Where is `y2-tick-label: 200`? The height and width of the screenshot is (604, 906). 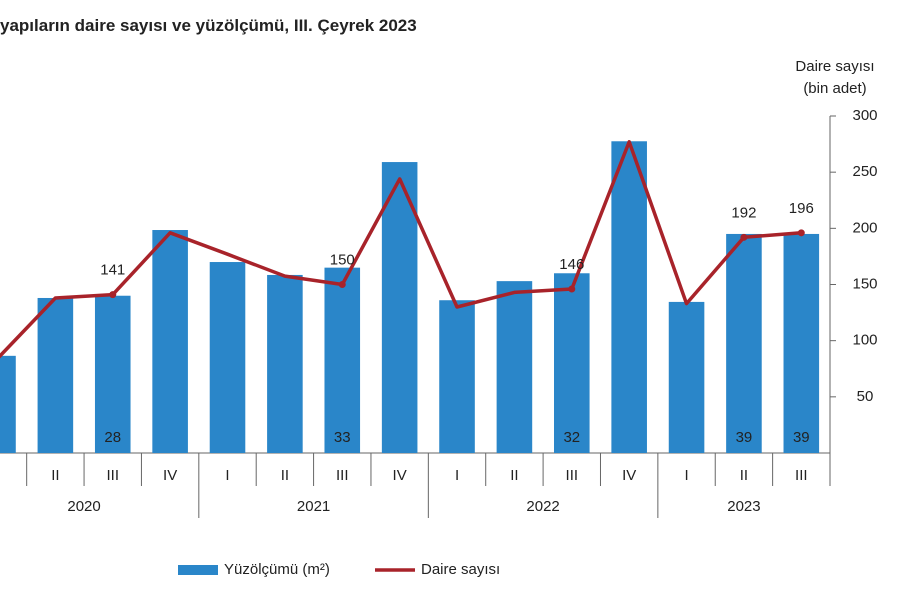 y2-tick-label: 200 is located at coordinates (864, 227).